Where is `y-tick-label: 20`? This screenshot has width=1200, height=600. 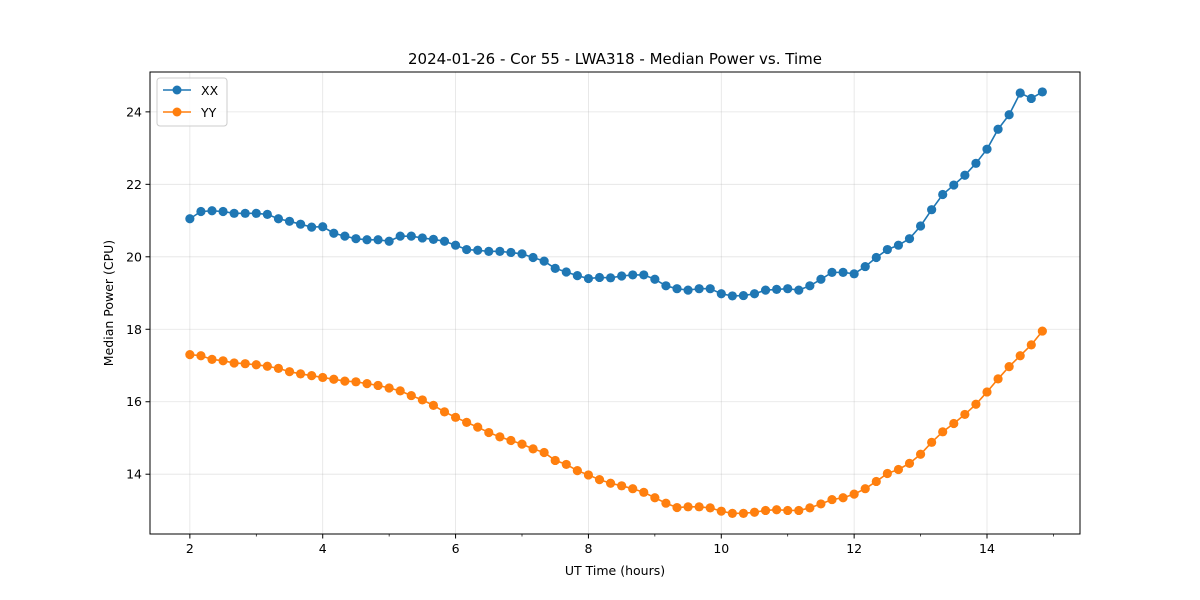 y-tick-label: 20 is located at coordinates (134, 256).